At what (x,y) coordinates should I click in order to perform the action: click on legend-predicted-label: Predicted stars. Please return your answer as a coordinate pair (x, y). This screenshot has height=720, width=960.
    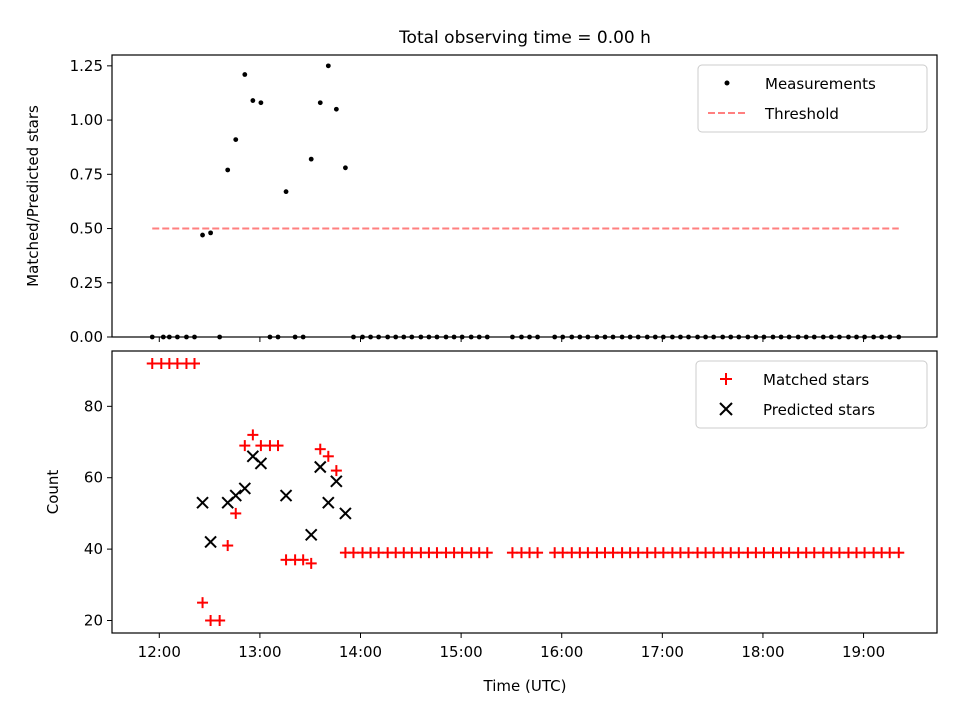
    Looking at the image, I should click on (819, 410).